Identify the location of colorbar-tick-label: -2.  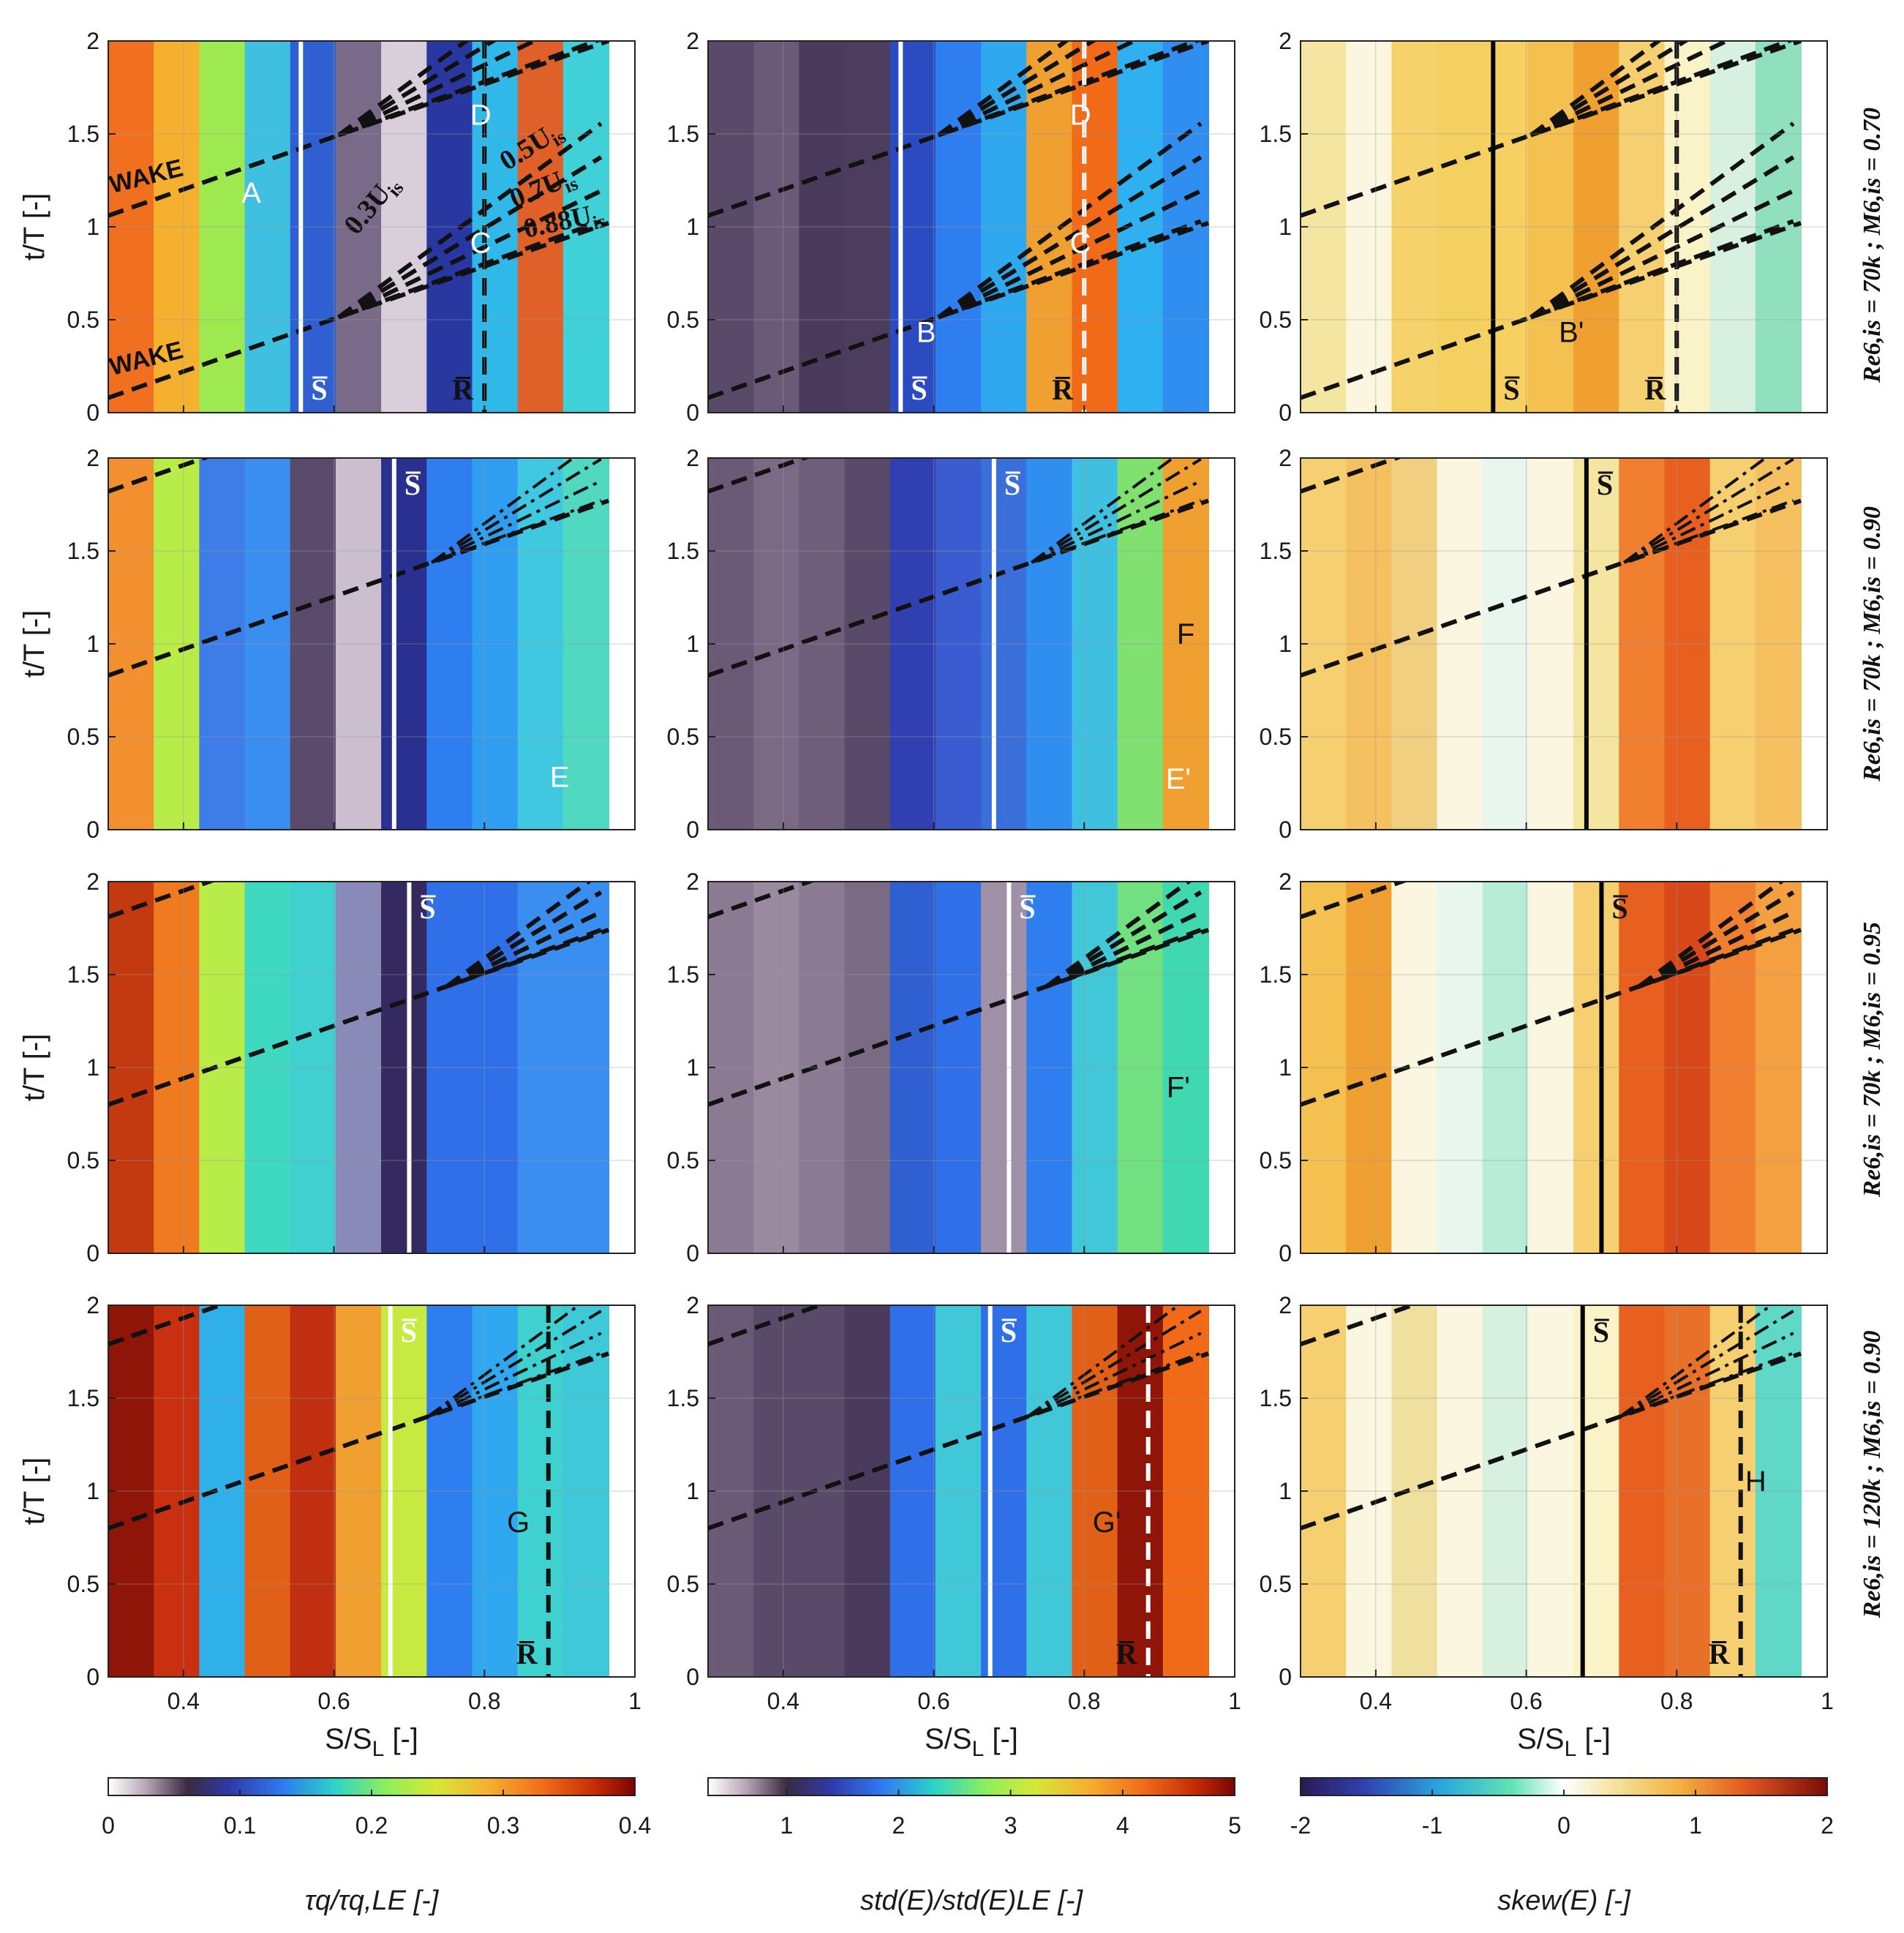
(1300, 1825).